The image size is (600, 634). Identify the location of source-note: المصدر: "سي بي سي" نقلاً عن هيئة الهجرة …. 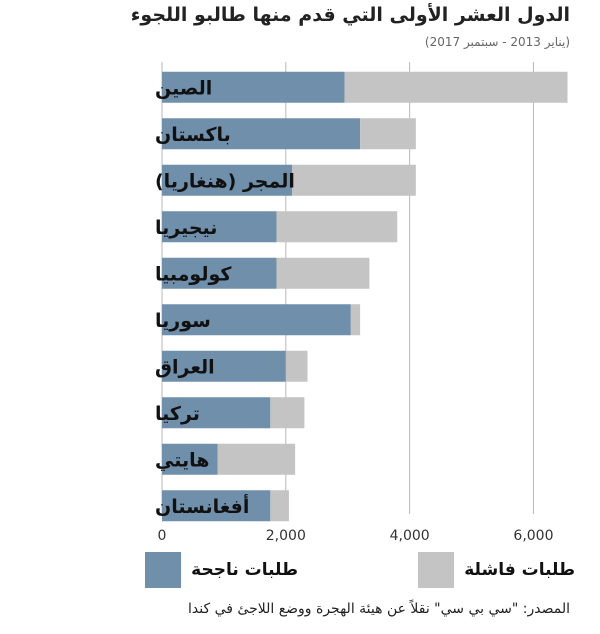
(379, 609).